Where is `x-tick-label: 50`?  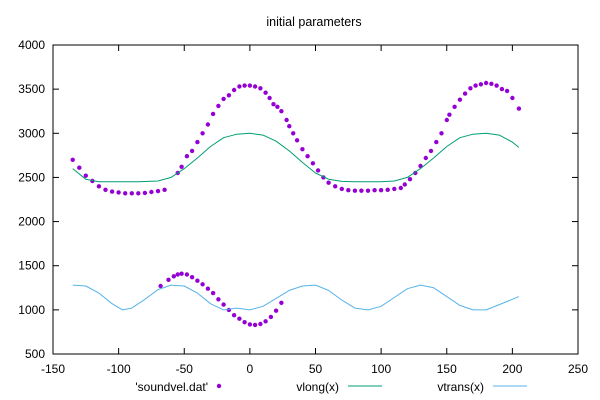
x-tick-label: 50 is located at coordinates (316, 369).